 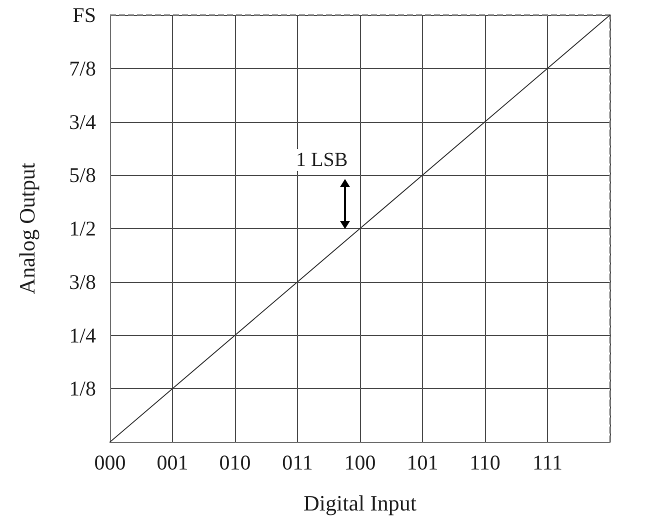 I want to click on y-axis-title: Analog Output, so click(x=27, y=228).